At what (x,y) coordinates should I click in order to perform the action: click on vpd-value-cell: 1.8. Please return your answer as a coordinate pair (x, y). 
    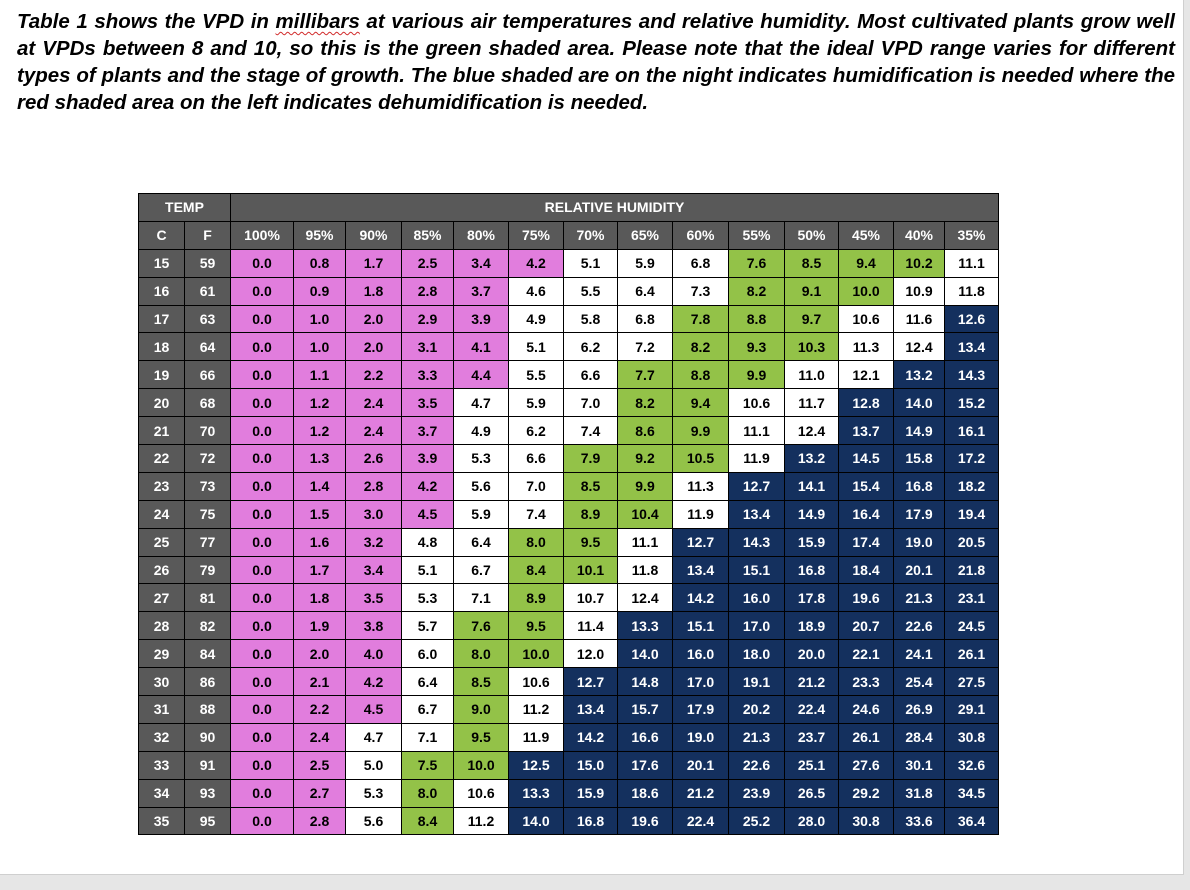
    Looking at the image, I should click on (319, 598).